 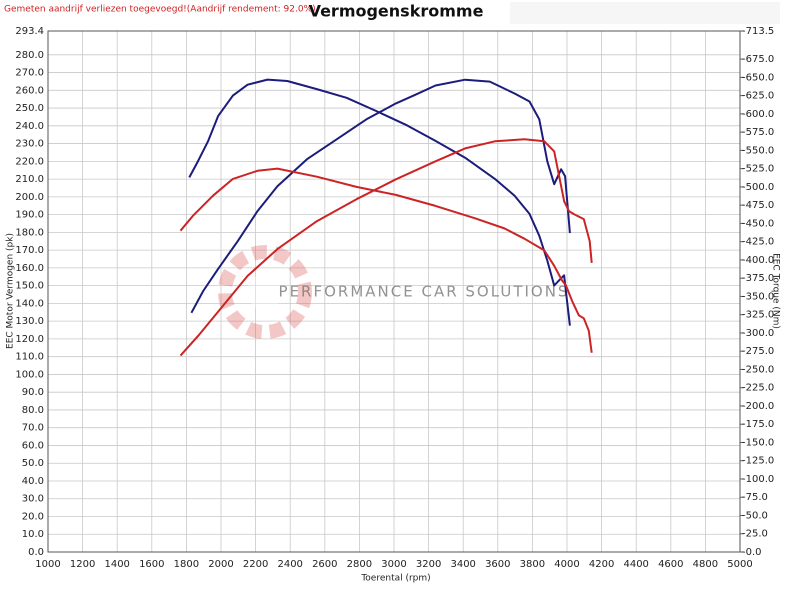 What do you see at coordinates (324, 564) in the screenshot?
I see `x-tick-label: 2600` at bounding box center [324, 564].